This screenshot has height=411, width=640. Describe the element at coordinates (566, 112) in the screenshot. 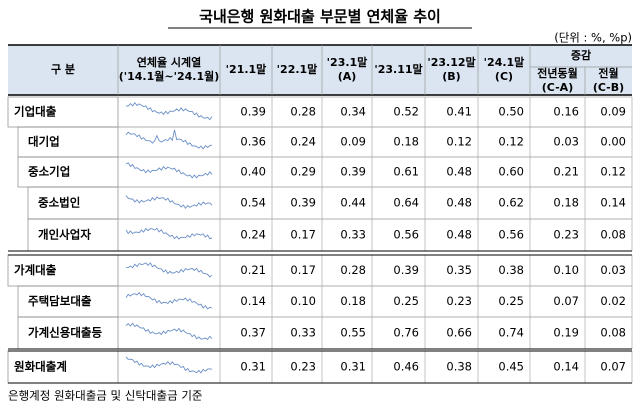

I see `cell-value: 0.16` at that location.